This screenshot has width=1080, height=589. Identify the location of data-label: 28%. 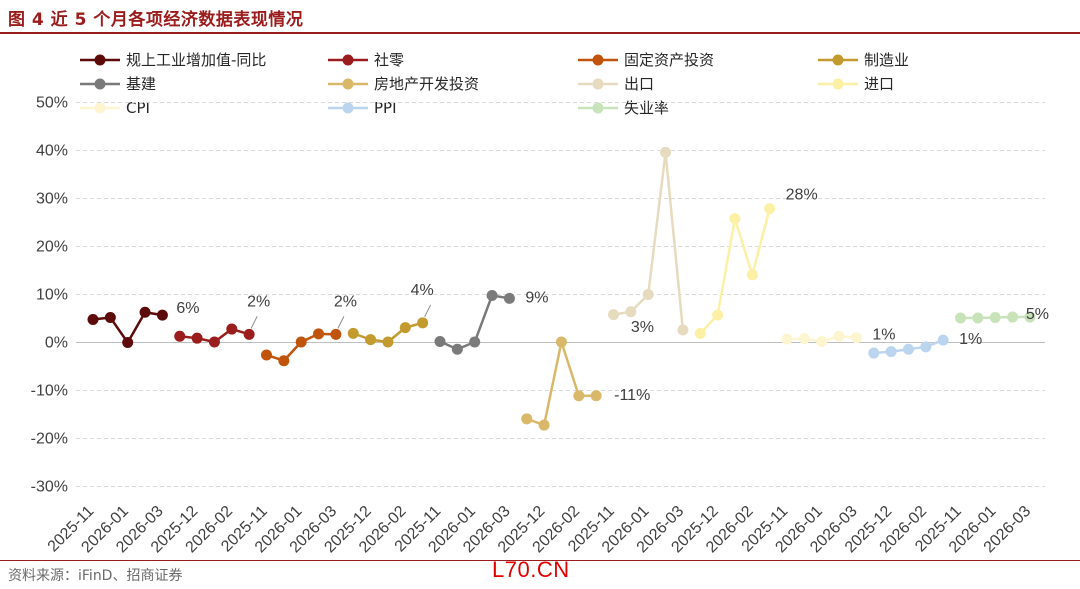
(802, 195).